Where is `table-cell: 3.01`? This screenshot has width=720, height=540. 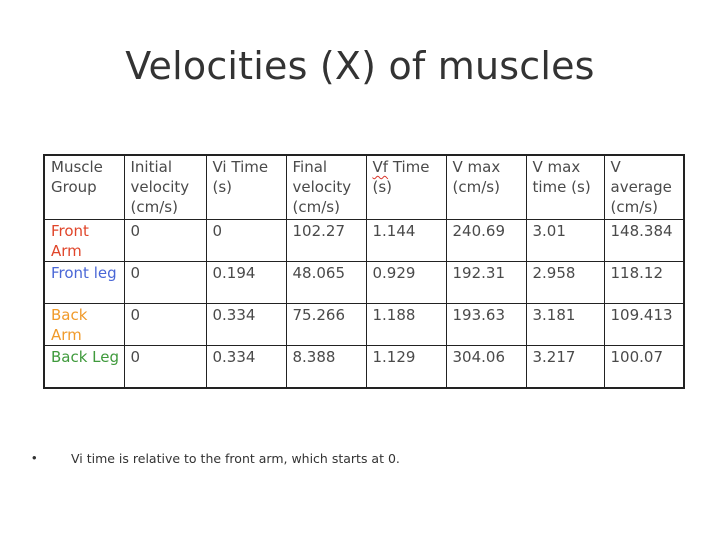 table-cell: 3.01 is located at coordinates (565, 240).